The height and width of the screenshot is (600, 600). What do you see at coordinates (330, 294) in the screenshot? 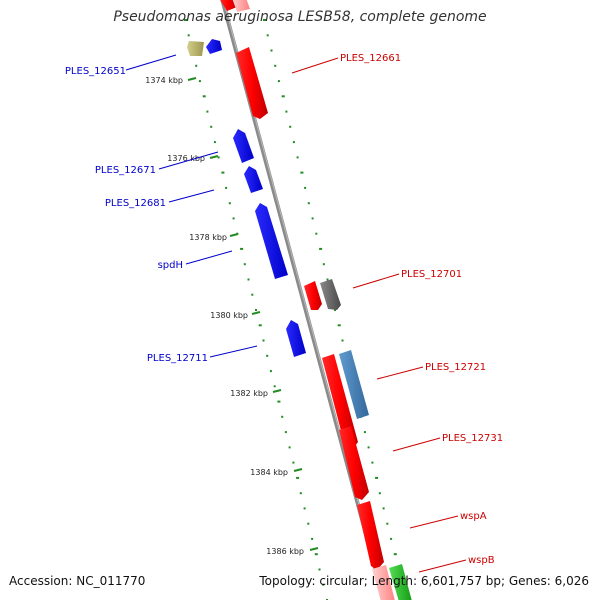
I see `gene-pseudo-feature` at bounding box center [330, 294].